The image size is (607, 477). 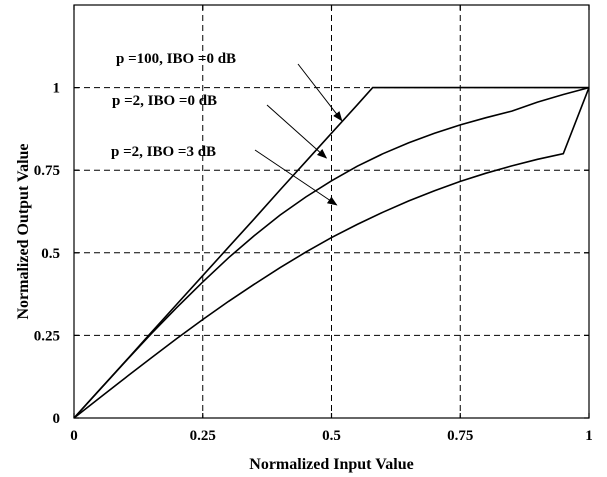 I want to click on y-tick-label: 1, so click(x=57, y=89).